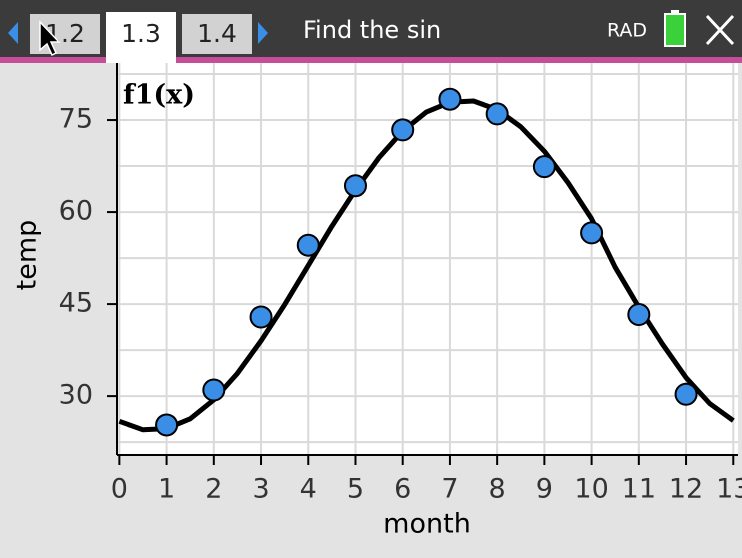 The width and height of the screenshot is (742, 558). What do you see at coordinates (141, 33) in the screenshot?
I see `tab-label: 1.3` at bounding box center [141, 33].